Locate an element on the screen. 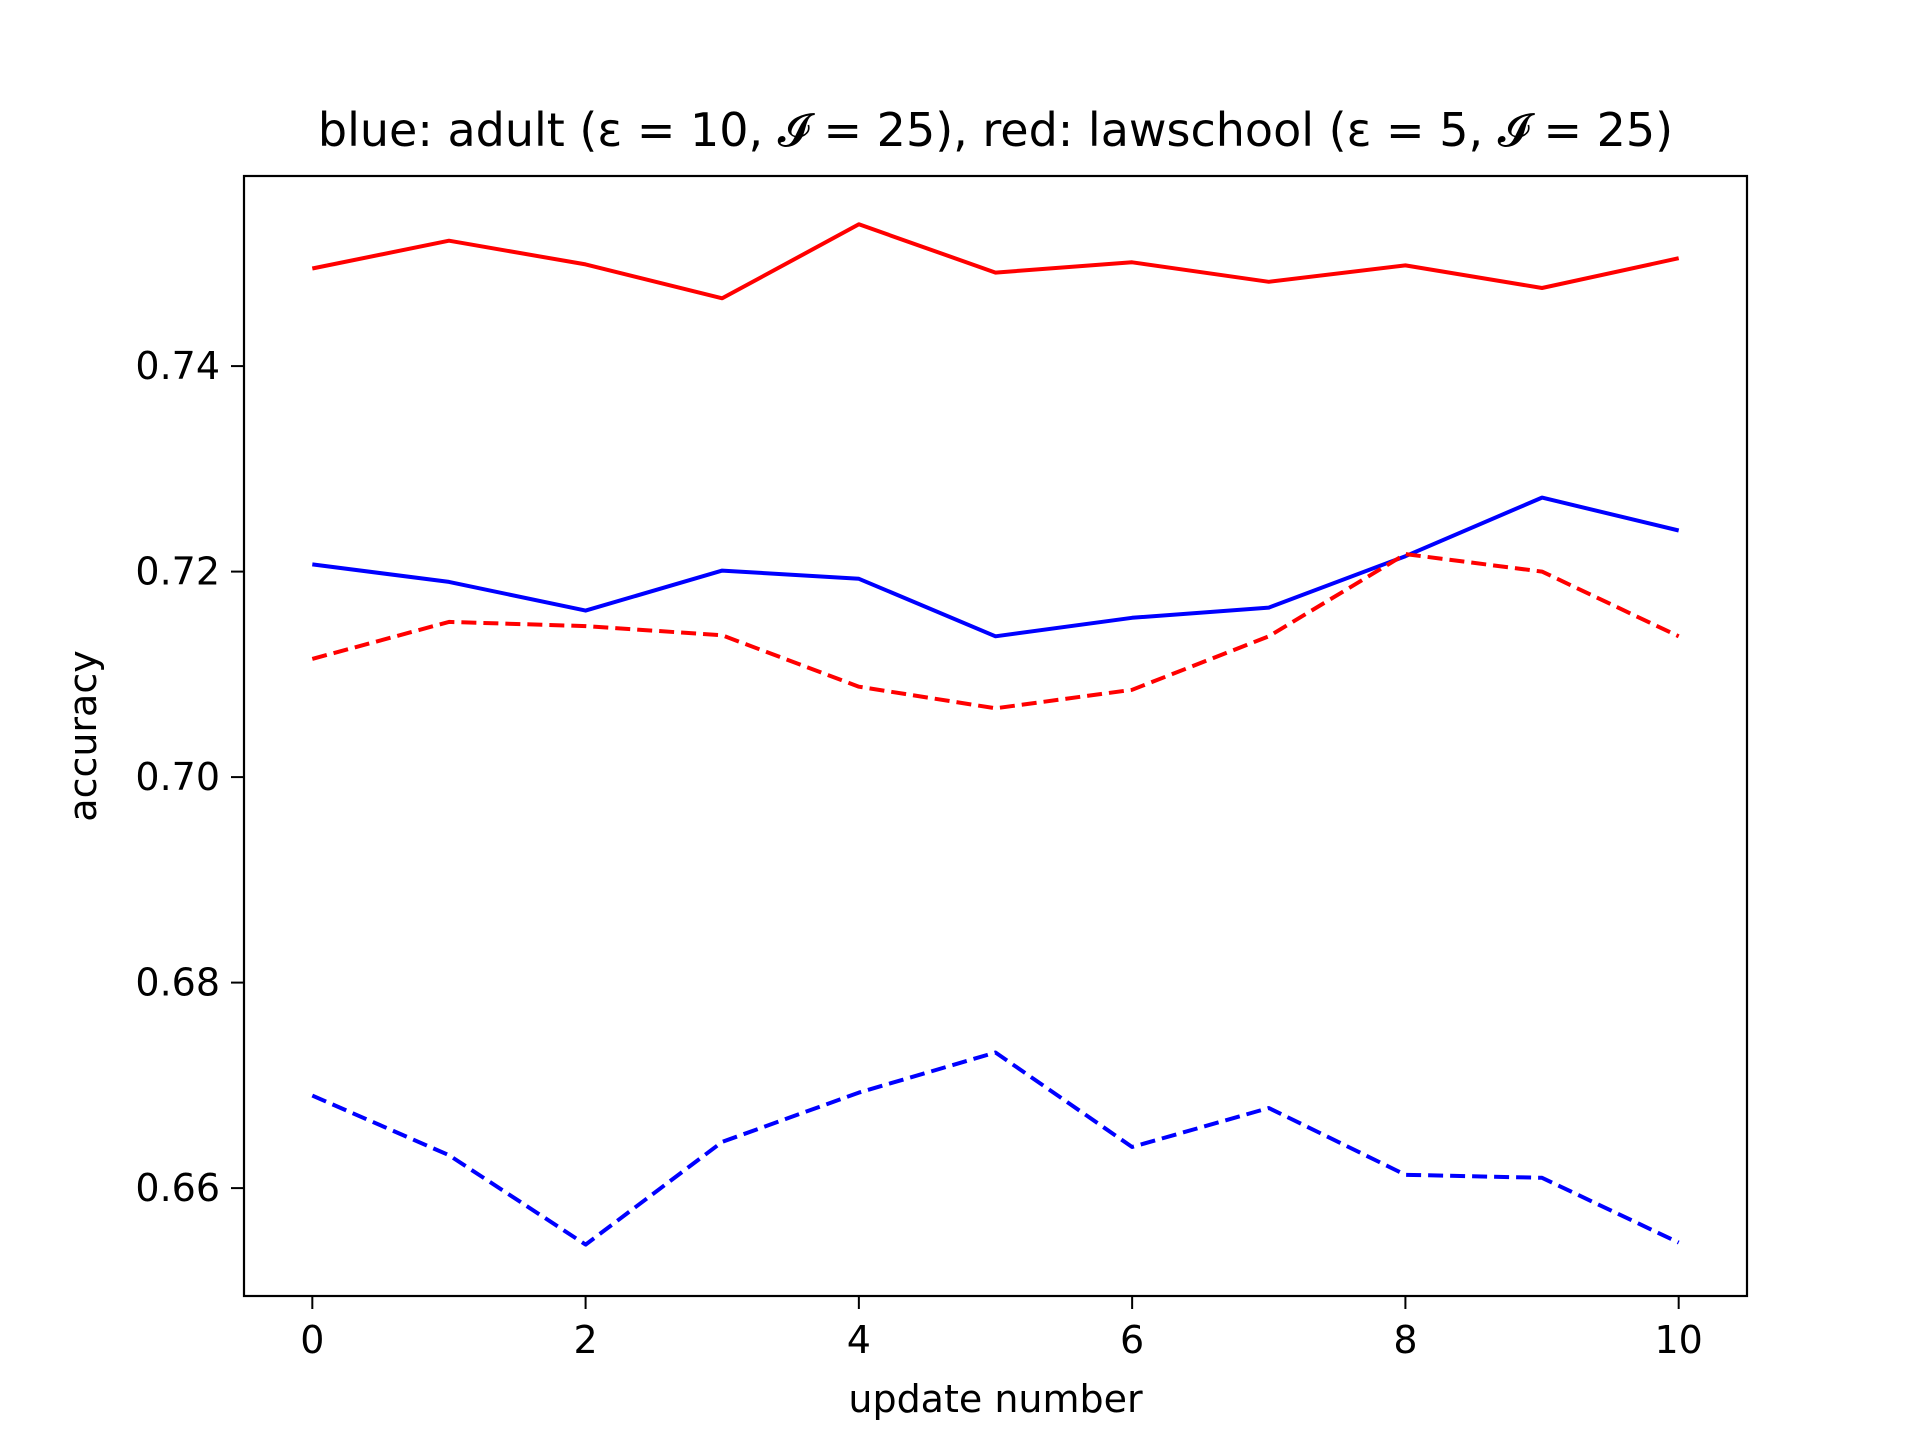  y-tick-label: 0.68 is located at coordinates (177, 983).